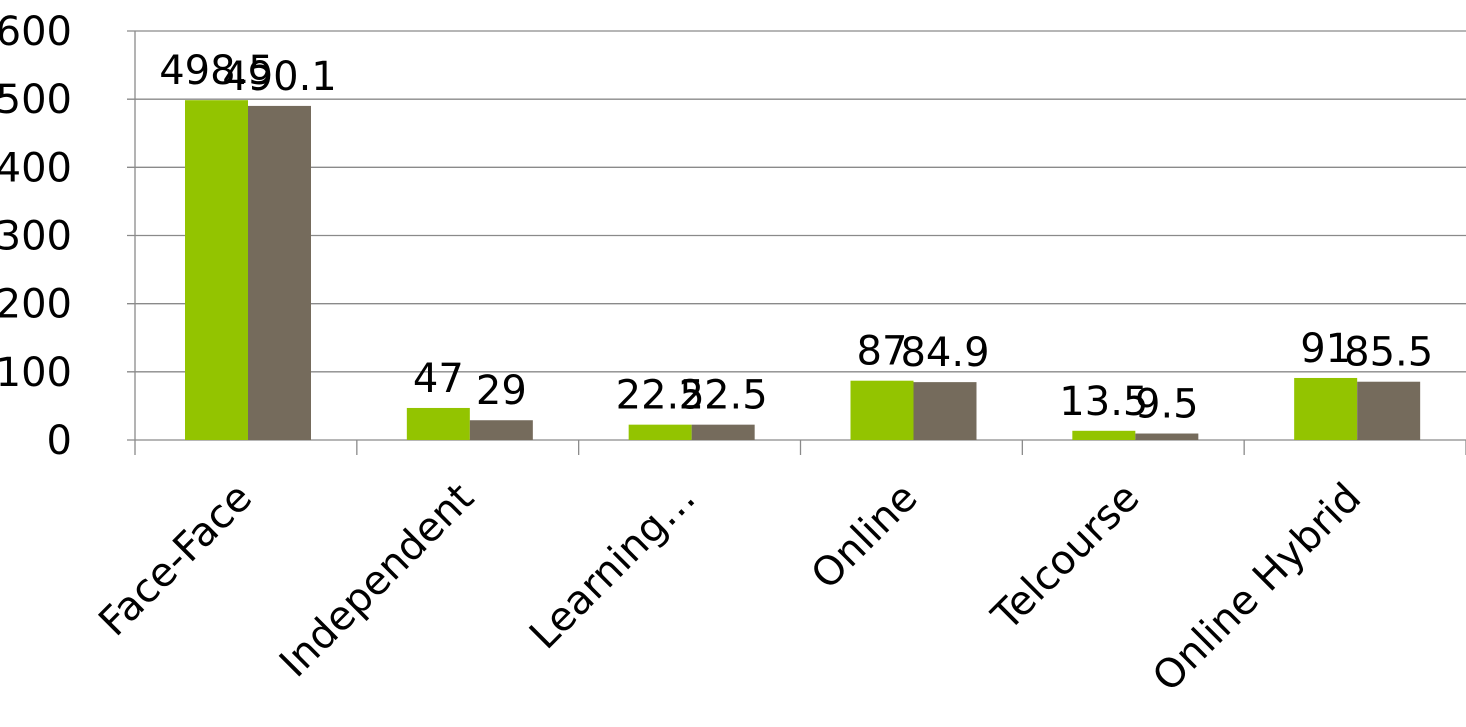 This screenshot has height=727, width=1466. I want to click on data-label: 87, so click(882, 352).